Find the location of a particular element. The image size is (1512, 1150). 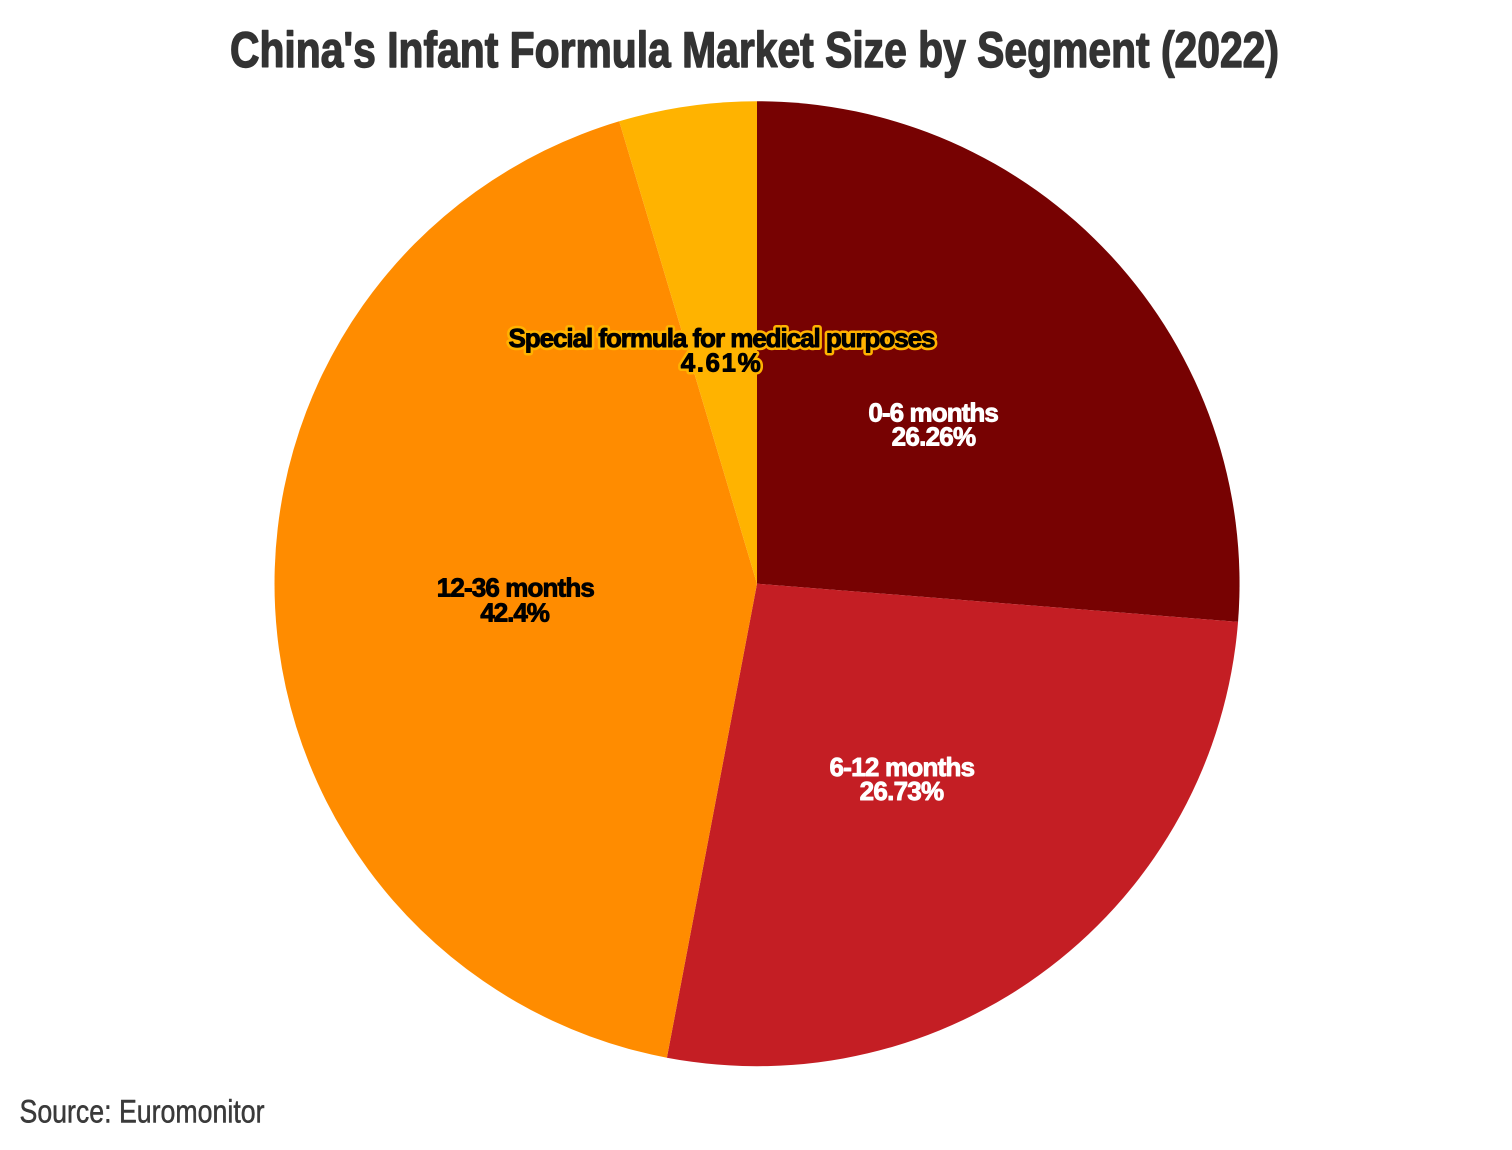

svg-text: 26.26% is located at coordinates (934, 437).